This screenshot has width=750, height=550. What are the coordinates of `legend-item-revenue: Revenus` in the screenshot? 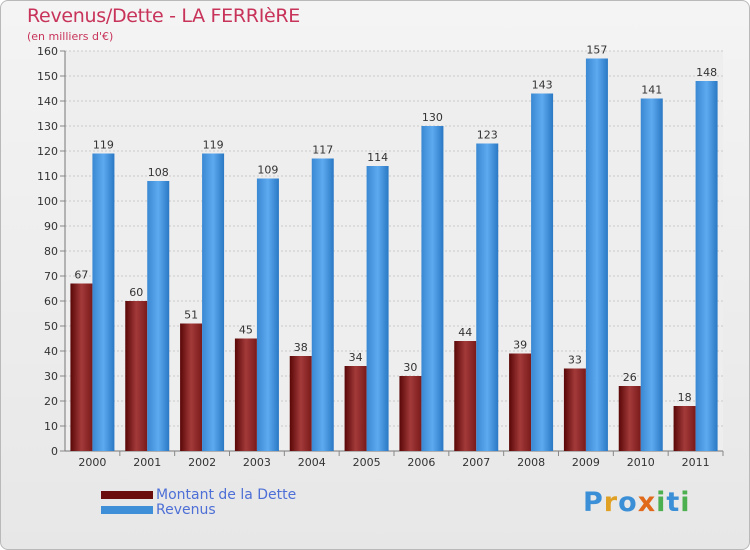 It's located at (198, 509).